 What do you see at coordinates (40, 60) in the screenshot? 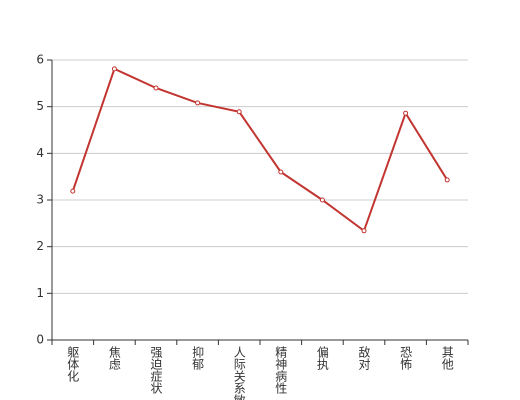
I see `y-tick-label: 6` at bounding box center [40, 60].